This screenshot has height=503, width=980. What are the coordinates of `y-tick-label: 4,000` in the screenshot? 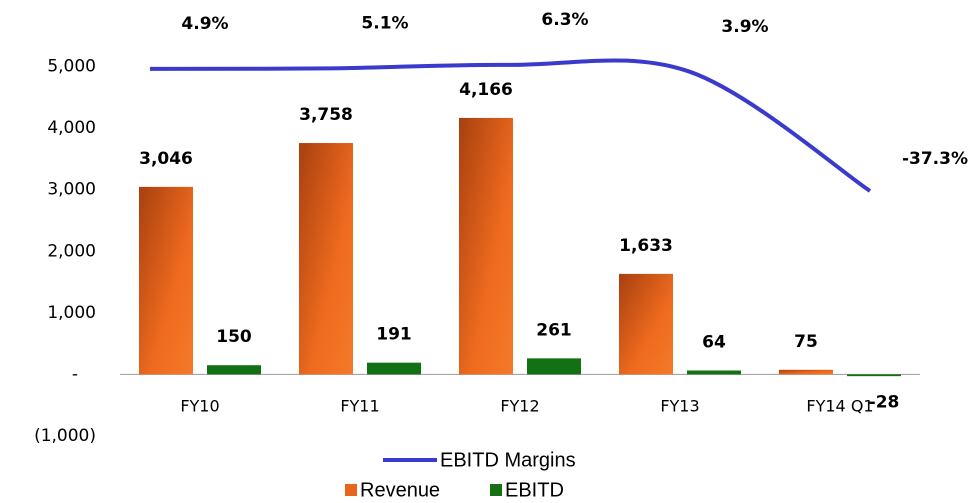 It's located at (71, 128).